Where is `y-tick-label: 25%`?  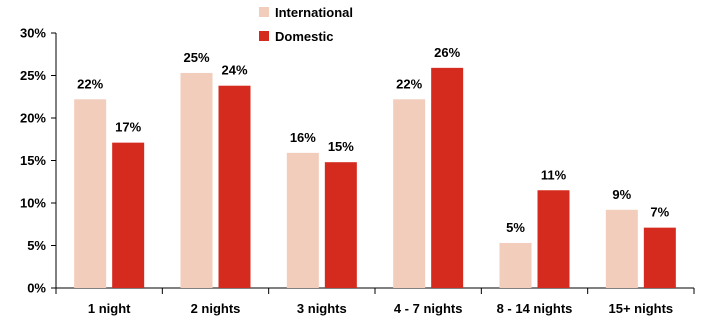
y-tick-label: 25% is located at coordinates (33, 75).